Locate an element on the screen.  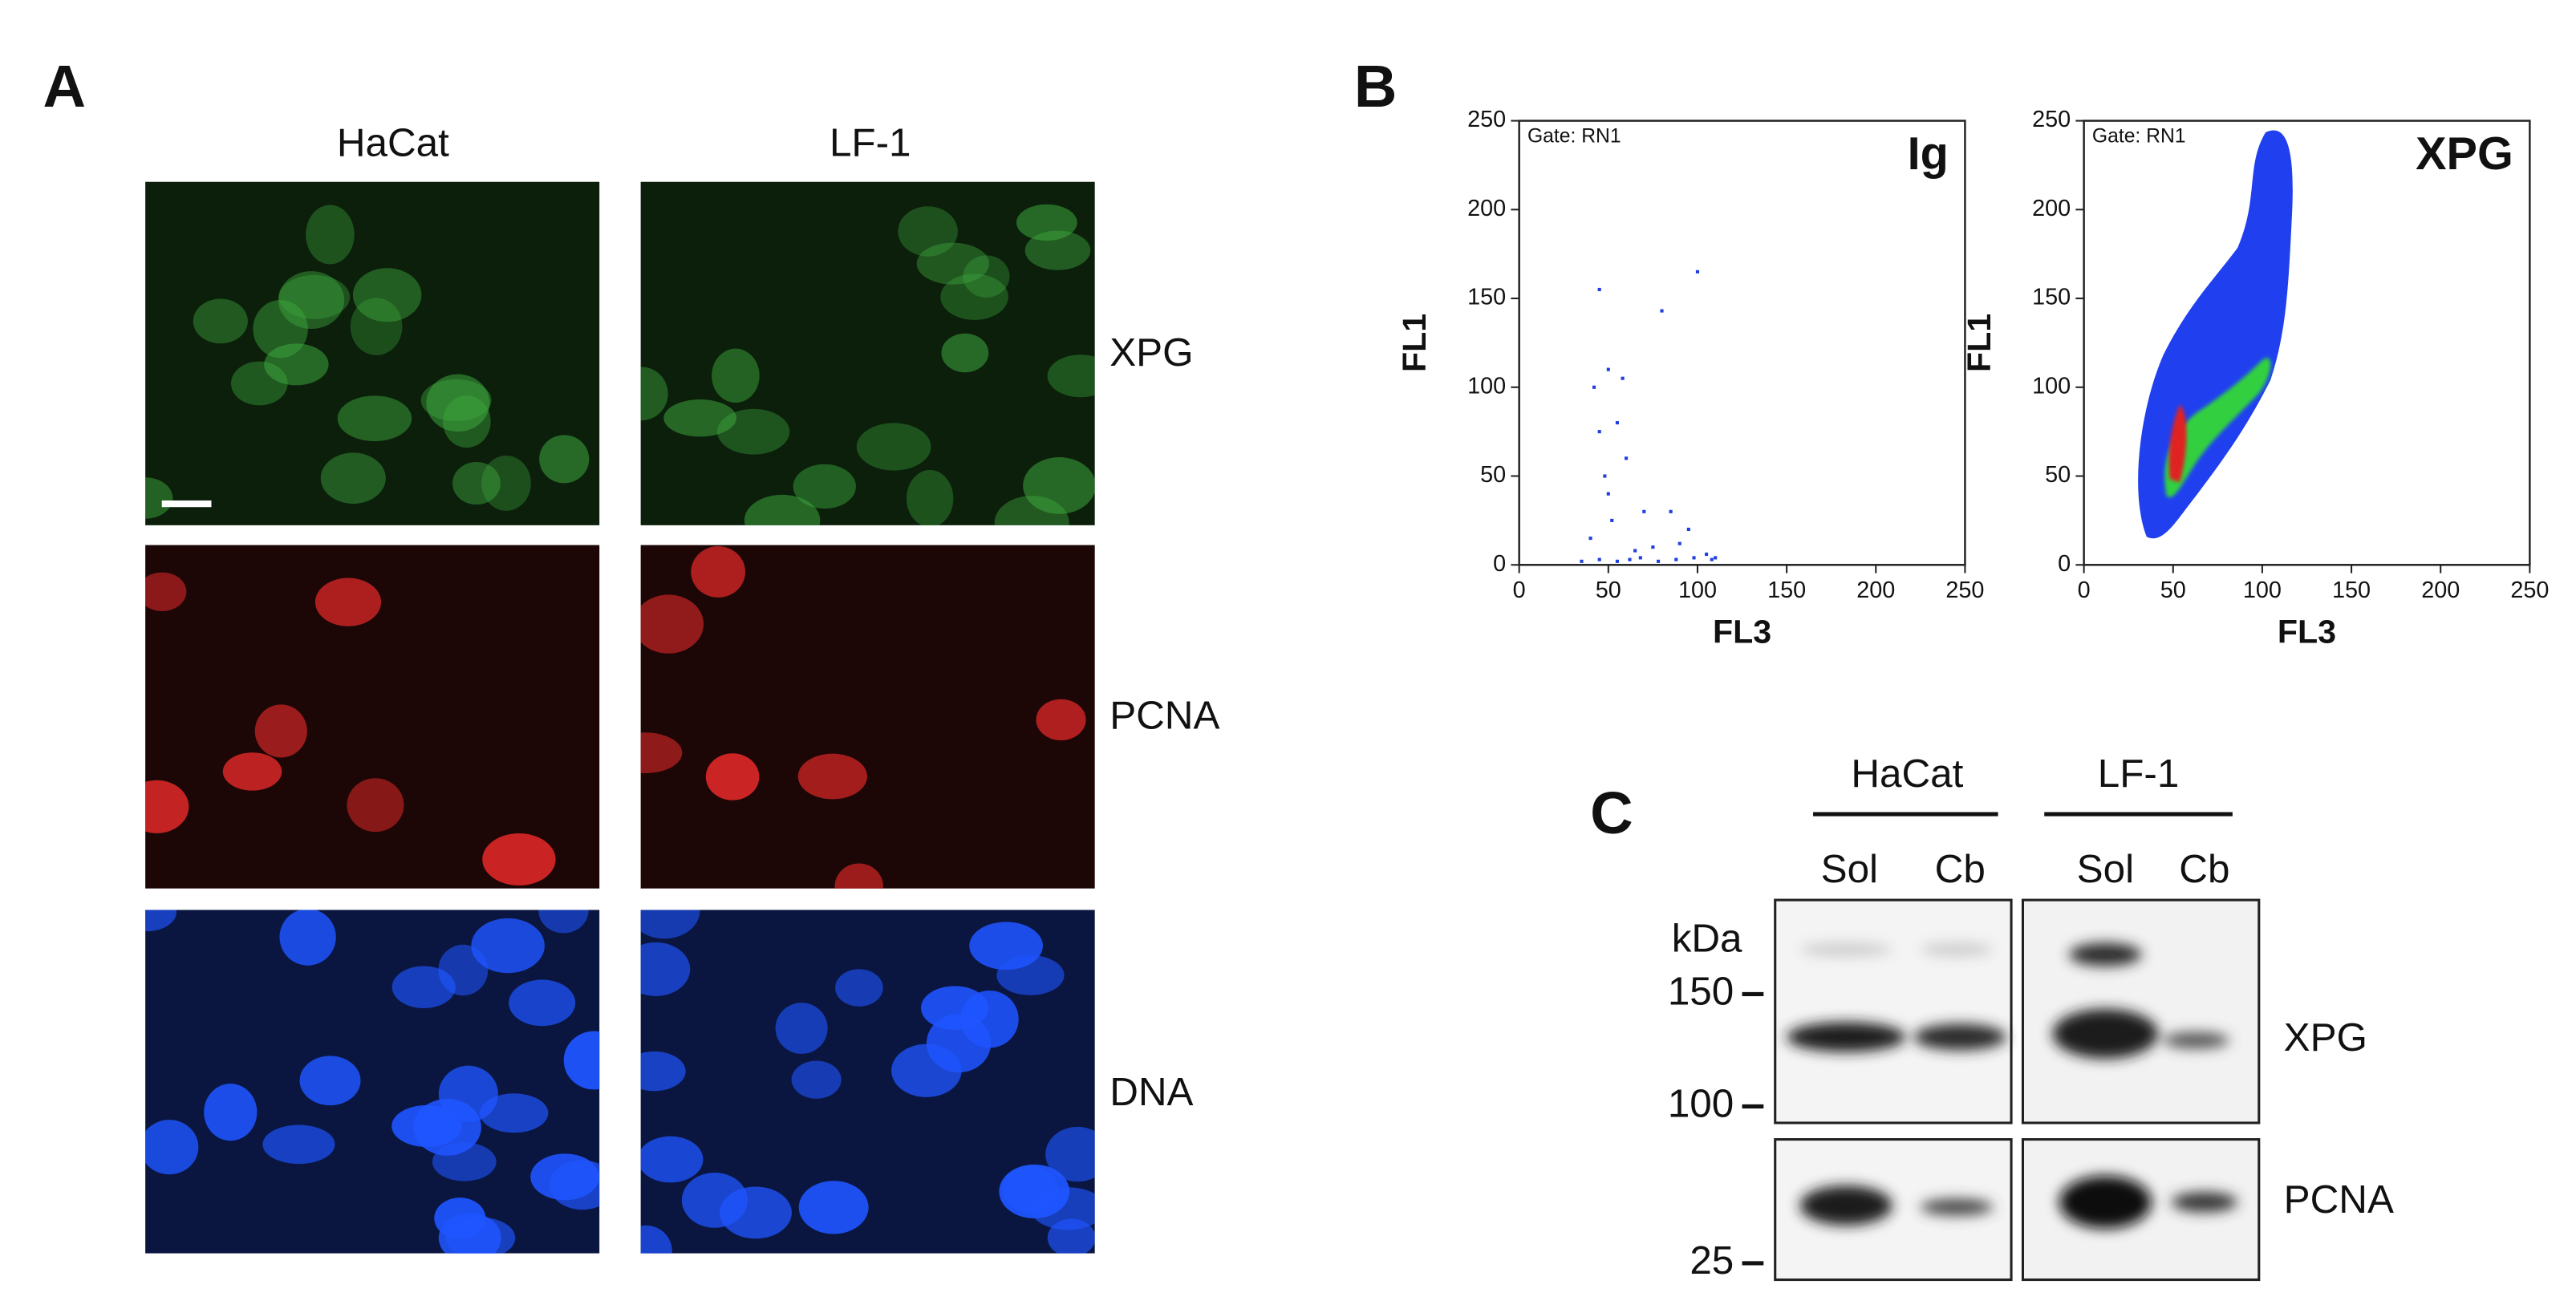
x-tick-label: 200 is located at coordinates (2440, 590).